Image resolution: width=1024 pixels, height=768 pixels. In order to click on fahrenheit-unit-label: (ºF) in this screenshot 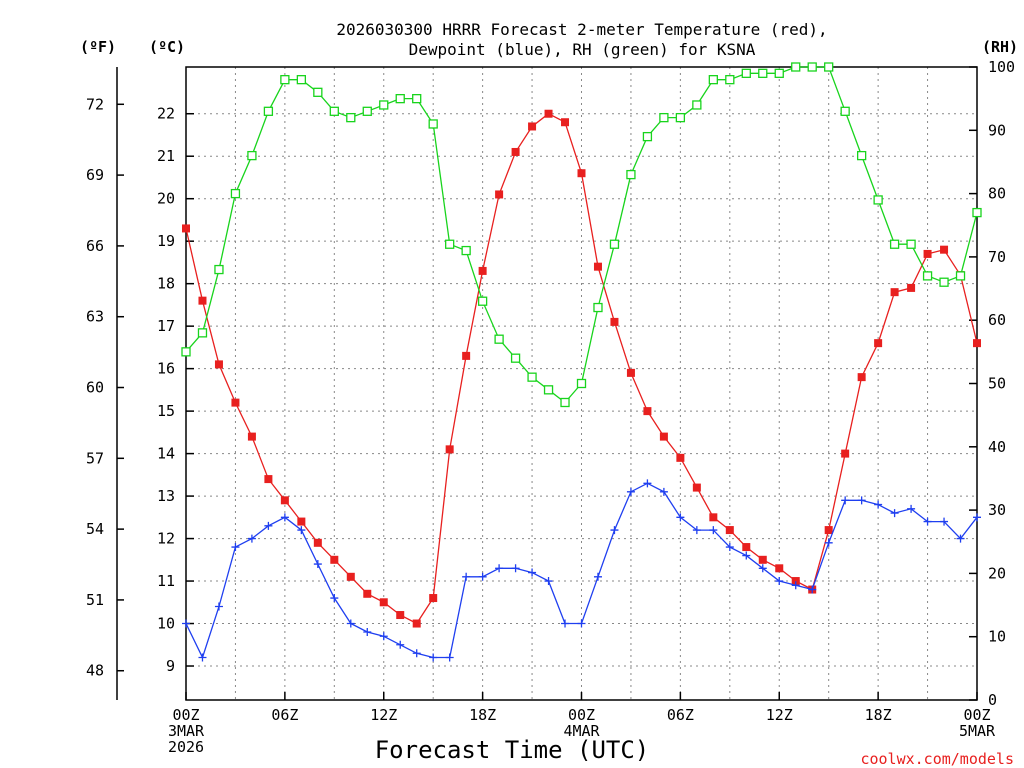, I will do `click(98, 47)`.